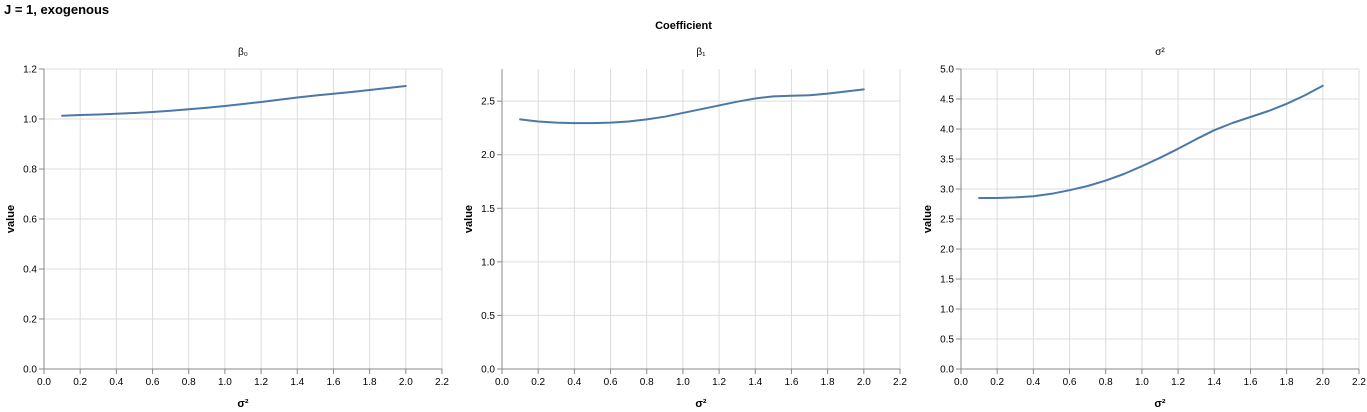 The width and height of the screenshot is (1367, 412). I want to click on panel-title: β₀, so click(243, 52).